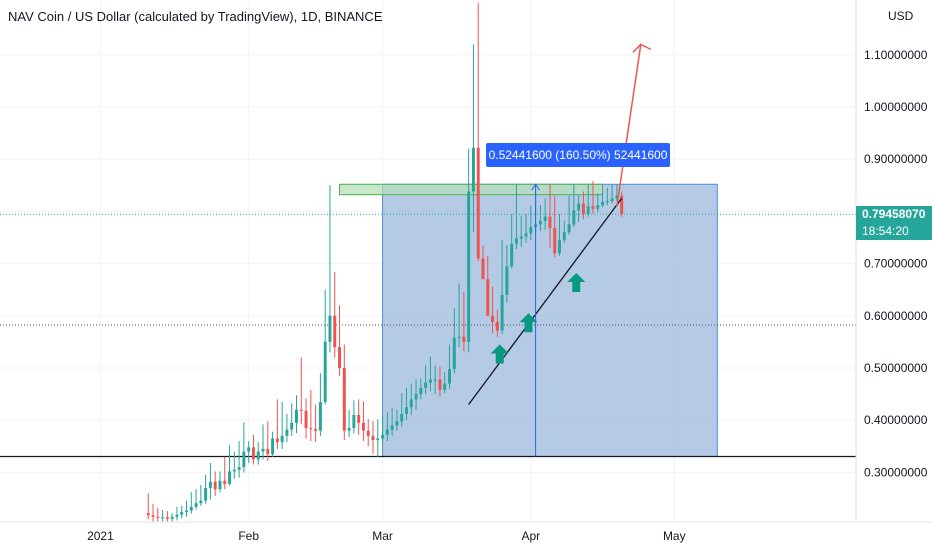 This screenshot has height=550, width=932. Describe the element at coordinates (896, 159) in the screenshot. I see `price-tick-label: 0.90000000` at that location.